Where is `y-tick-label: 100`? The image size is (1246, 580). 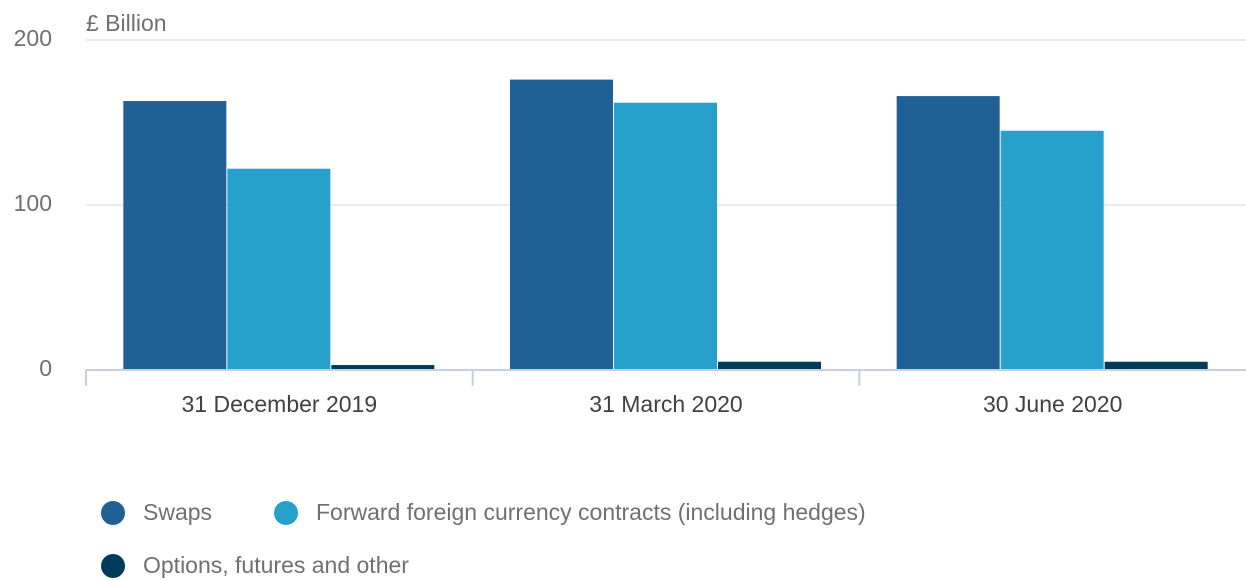 y-tick-label: 100 is located at coordinates (33, 203).